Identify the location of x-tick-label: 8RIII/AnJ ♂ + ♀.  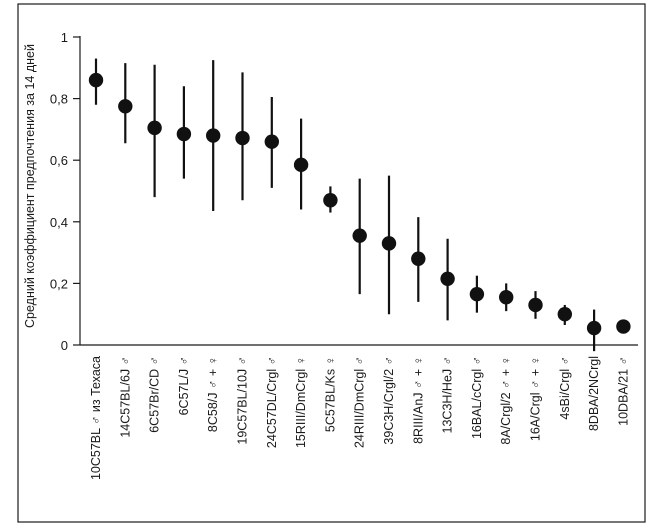
(418, 400).